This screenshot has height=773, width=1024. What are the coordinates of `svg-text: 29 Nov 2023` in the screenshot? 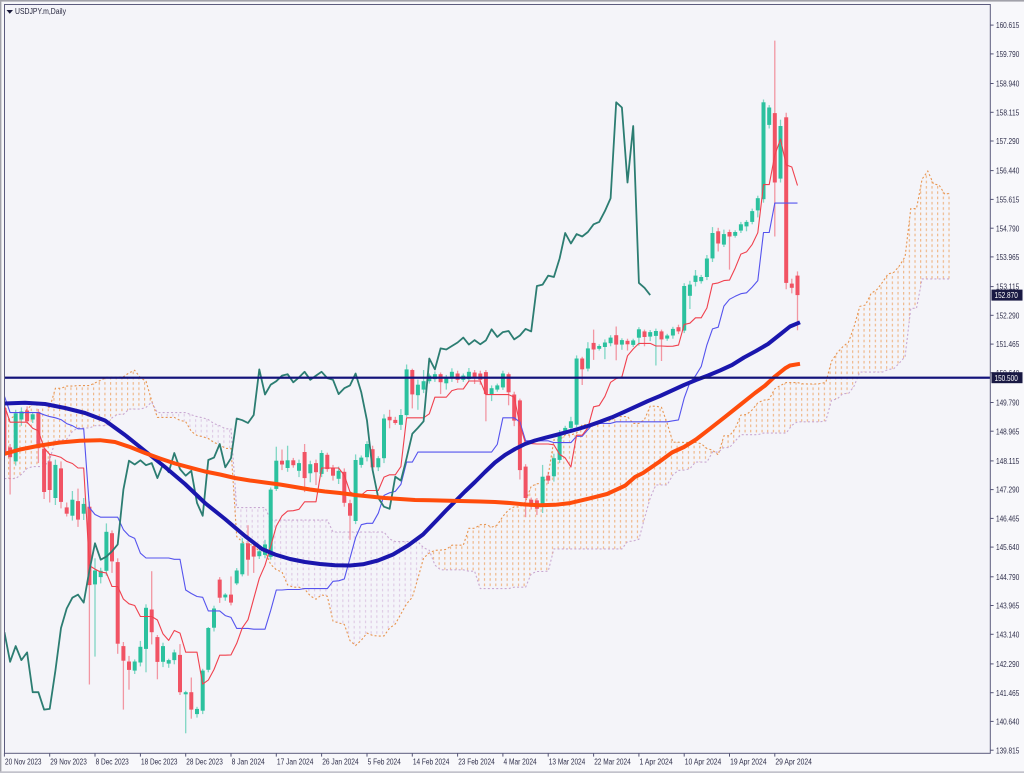 It's located at (68, 761).